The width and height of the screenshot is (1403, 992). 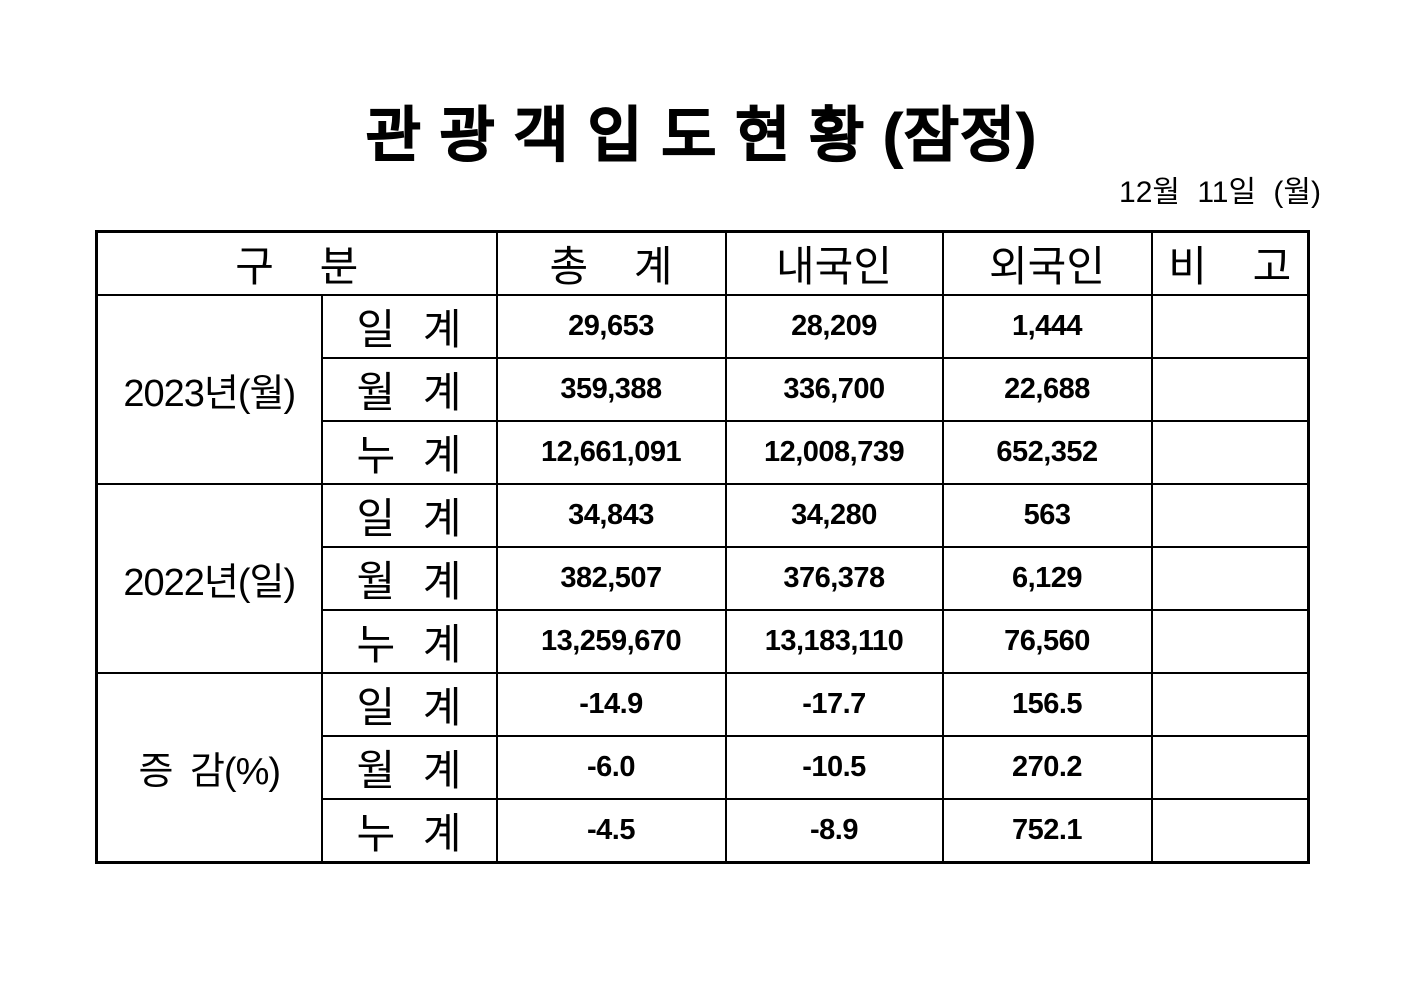 I want to click on table-row: 누 계 13,259,670 13,183,110 76,560, so click(x=703, y=641).